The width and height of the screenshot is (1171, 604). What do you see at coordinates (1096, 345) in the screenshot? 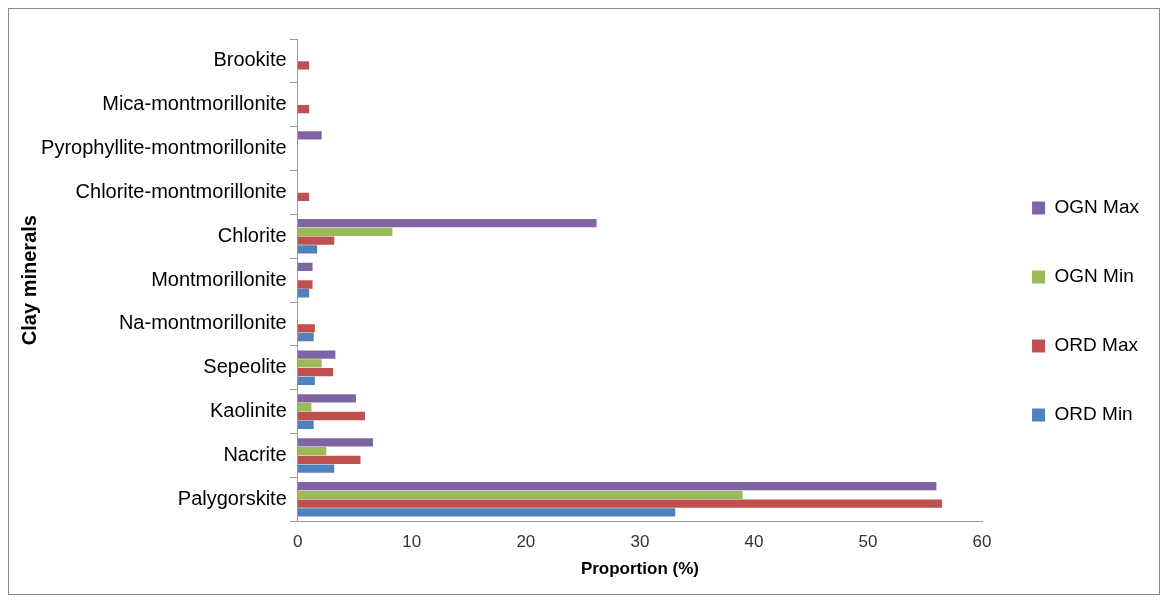
I see `legend-label: ORD Max` at bounding box center [1096, 345].